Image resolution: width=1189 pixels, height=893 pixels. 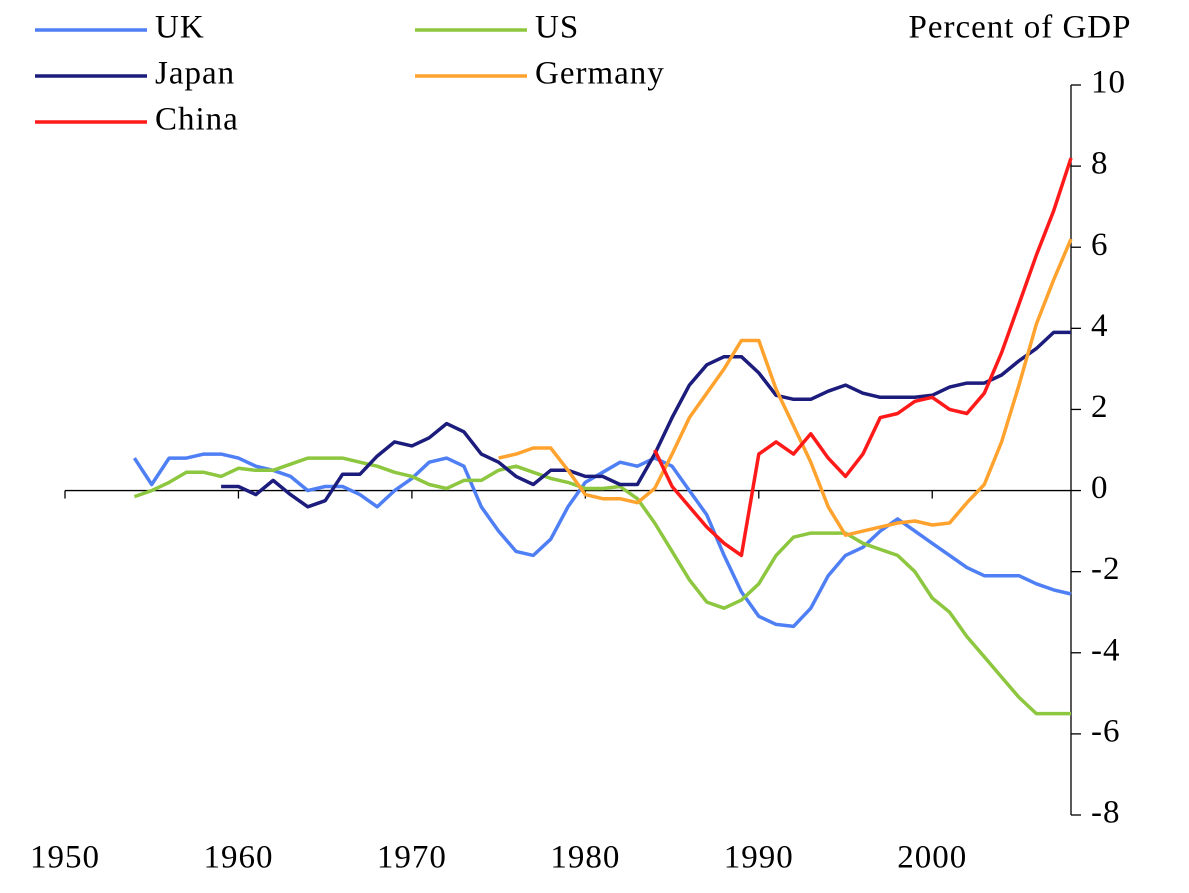 I want to click on y-axis-label: Percent of GDP, so click(x=1020, y=28).